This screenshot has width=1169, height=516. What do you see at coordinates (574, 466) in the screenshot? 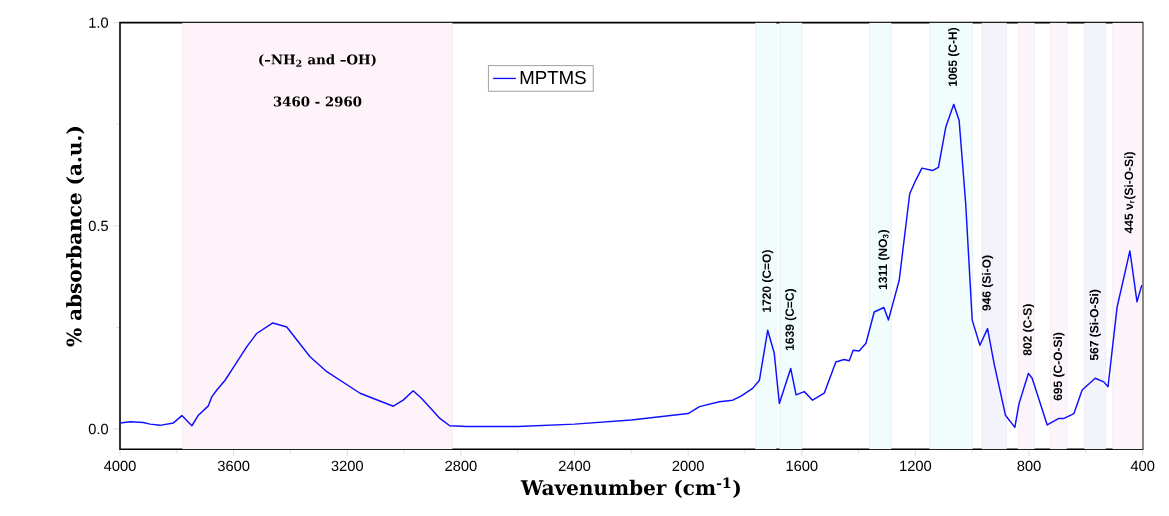
I see `x-tick-label: 2400` at bounding box center [574, 466].